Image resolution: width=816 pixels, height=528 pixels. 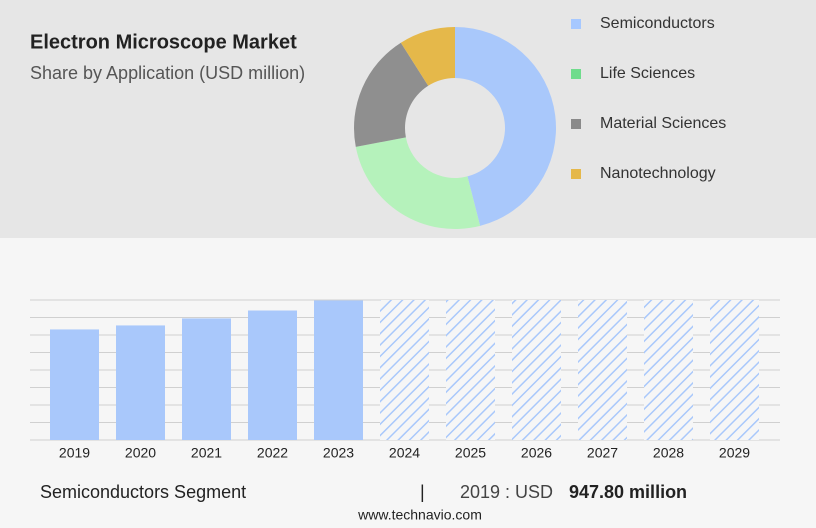 I want to click on footer-segment: Semiconductors Segment, so click(x=143, y=492).